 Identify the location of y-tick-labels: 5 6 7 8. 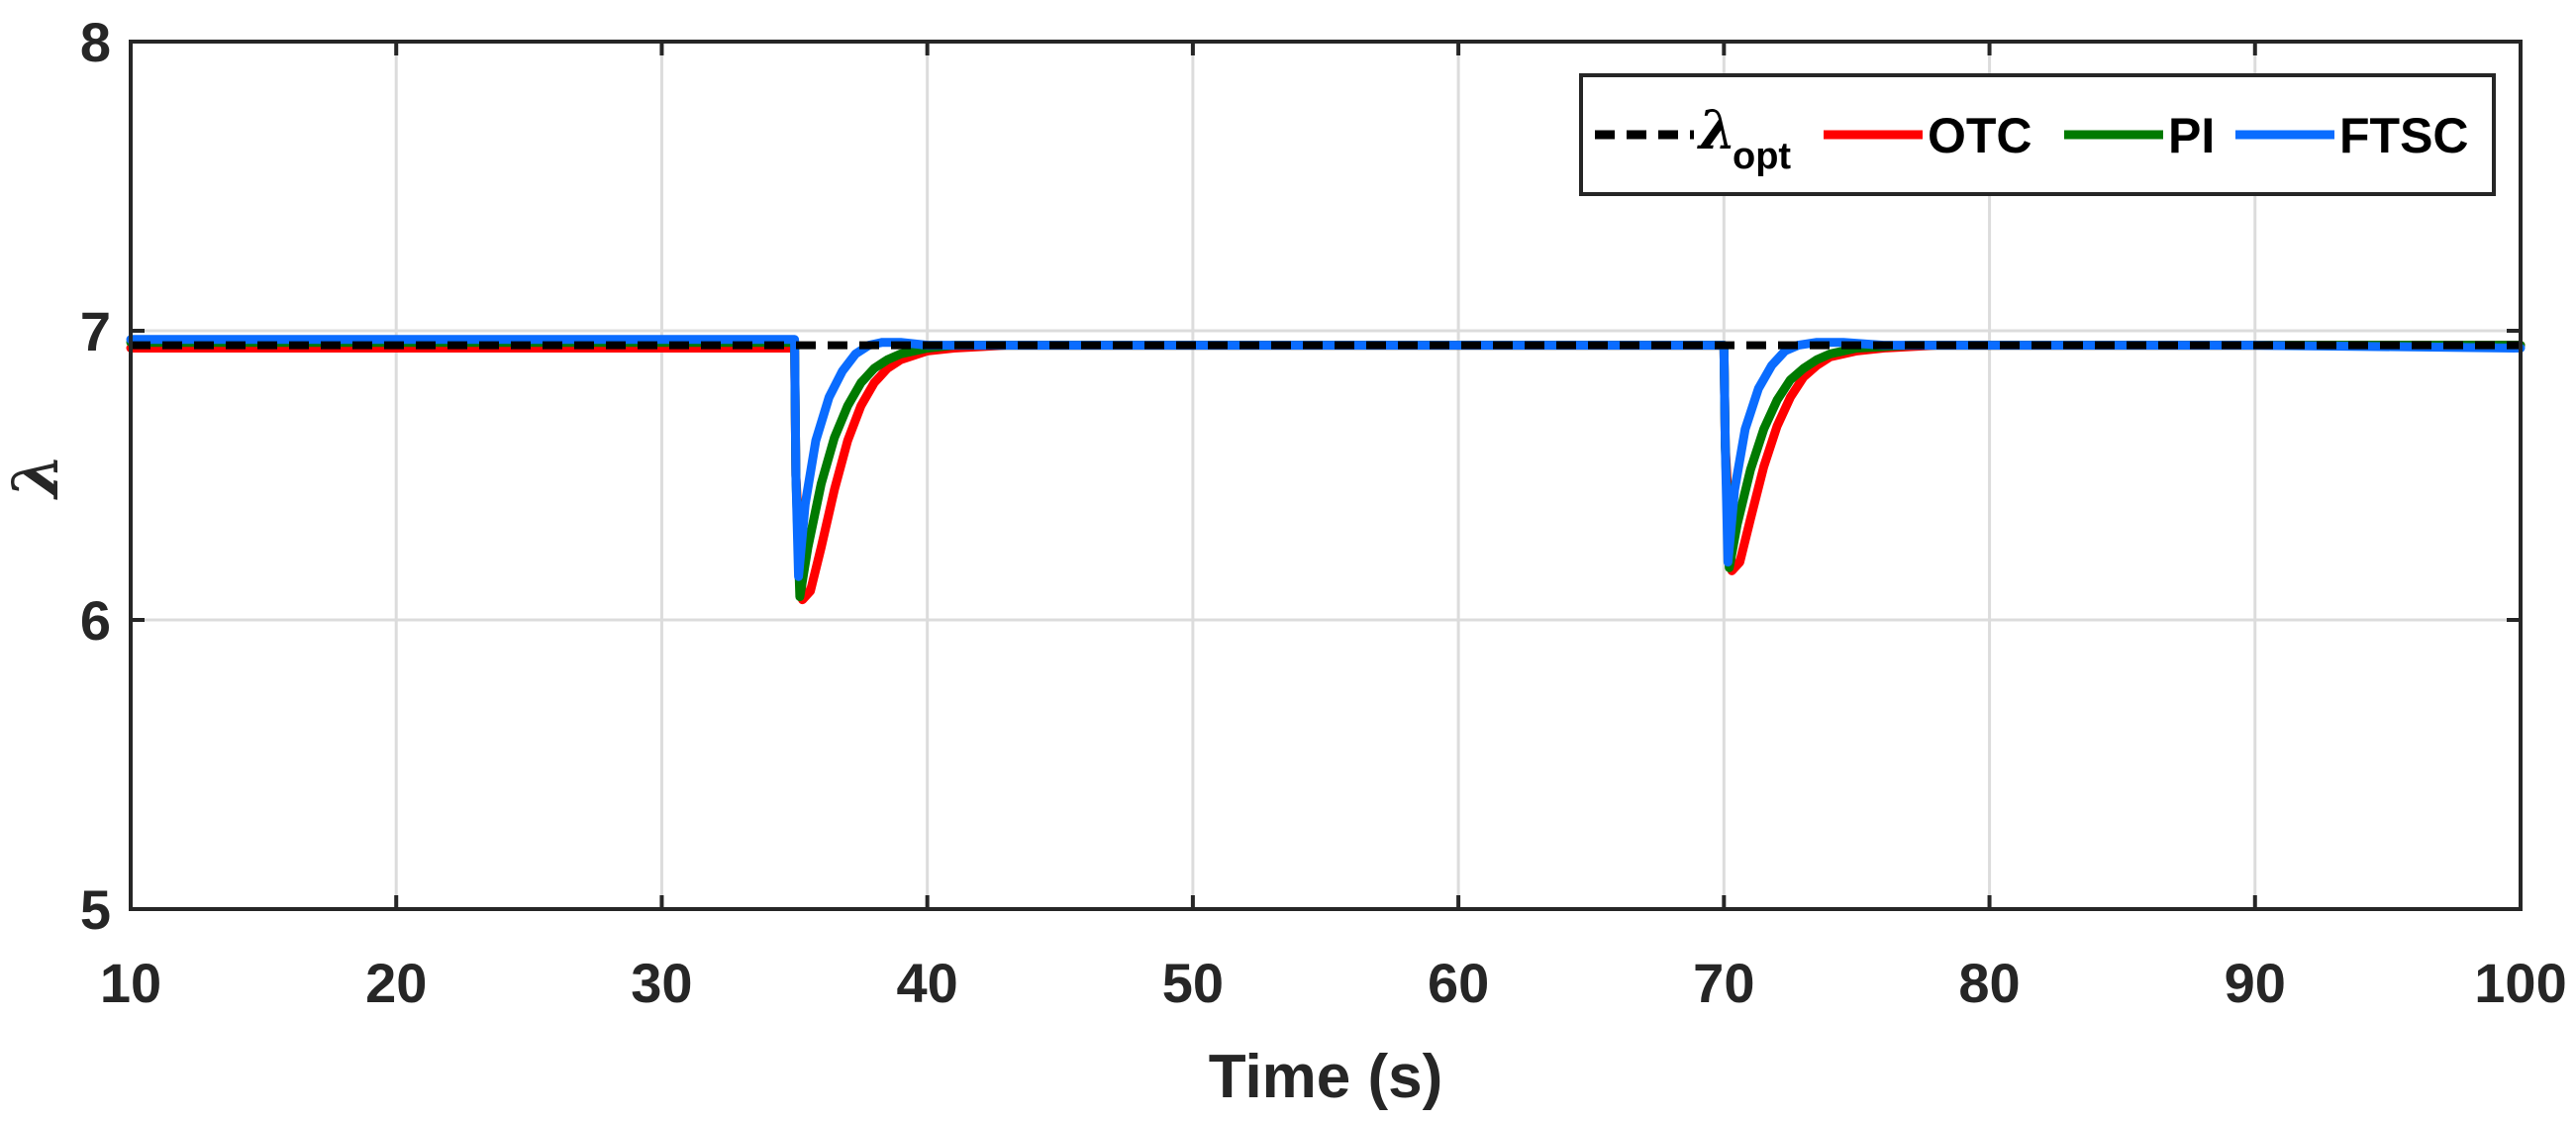
(96, 476).